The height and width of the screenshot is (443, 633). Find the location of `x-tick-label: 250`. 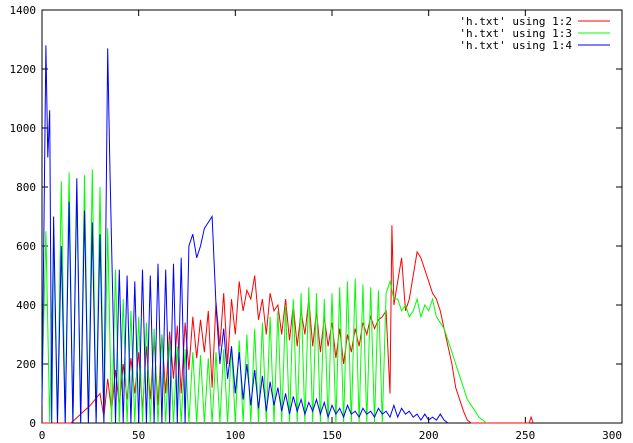

x-tick-label: 250 is located at coordinates (525, 435).